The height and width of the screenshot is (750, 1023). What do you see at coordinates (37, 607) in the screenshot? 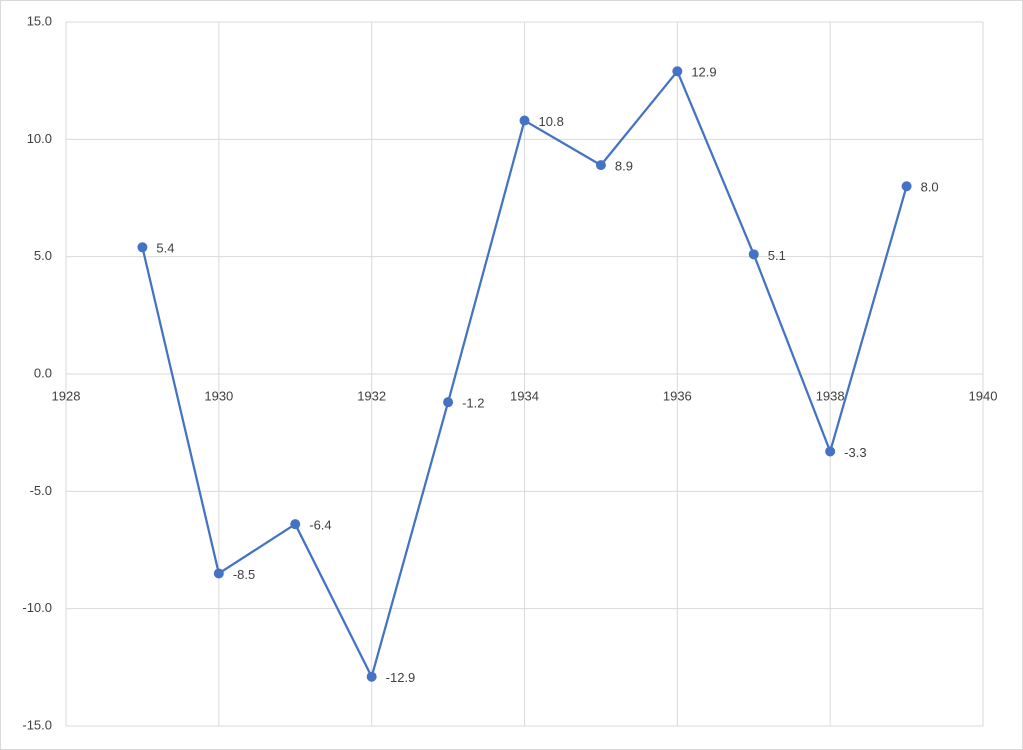
I see `y-tick-label: -10.0` at bounding box center [37, 607].